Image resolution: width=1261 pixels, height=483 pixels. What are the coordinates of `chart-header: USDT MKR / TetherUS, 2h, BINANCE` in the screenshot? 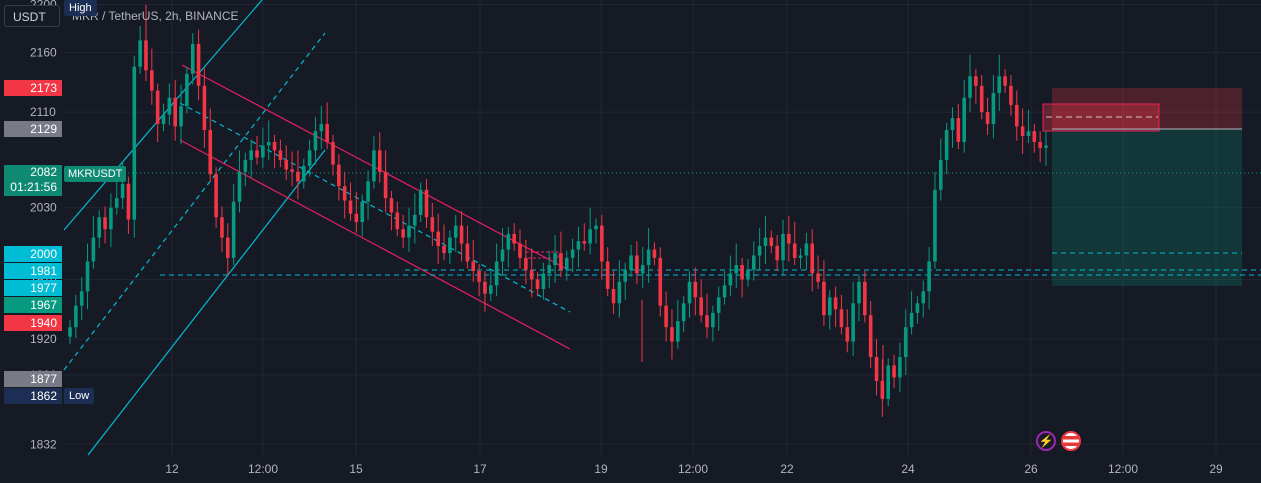 It's located at (630, 15).